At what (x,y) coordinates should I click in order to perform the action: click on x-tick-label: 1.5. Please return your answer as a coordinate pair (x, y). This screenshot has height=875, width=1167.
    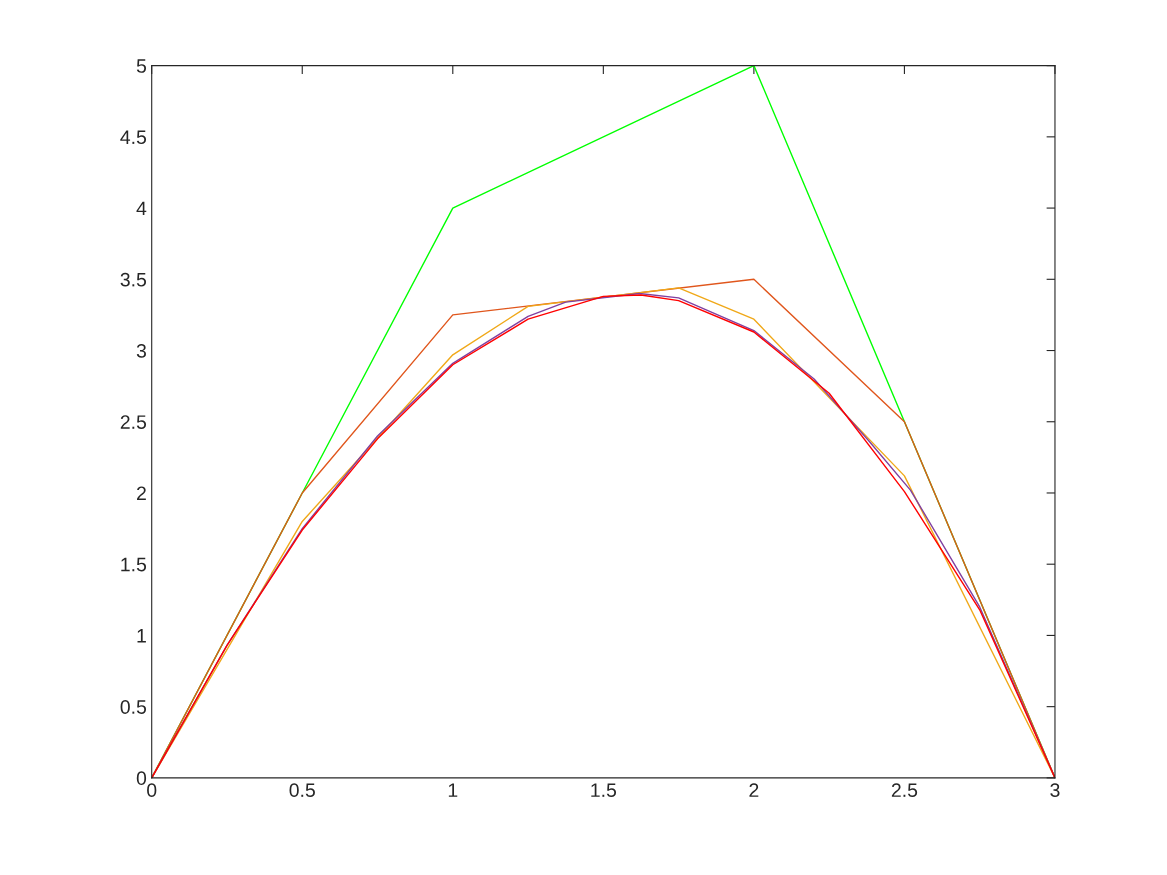
    Looking at the image, I should click on (604, 790).